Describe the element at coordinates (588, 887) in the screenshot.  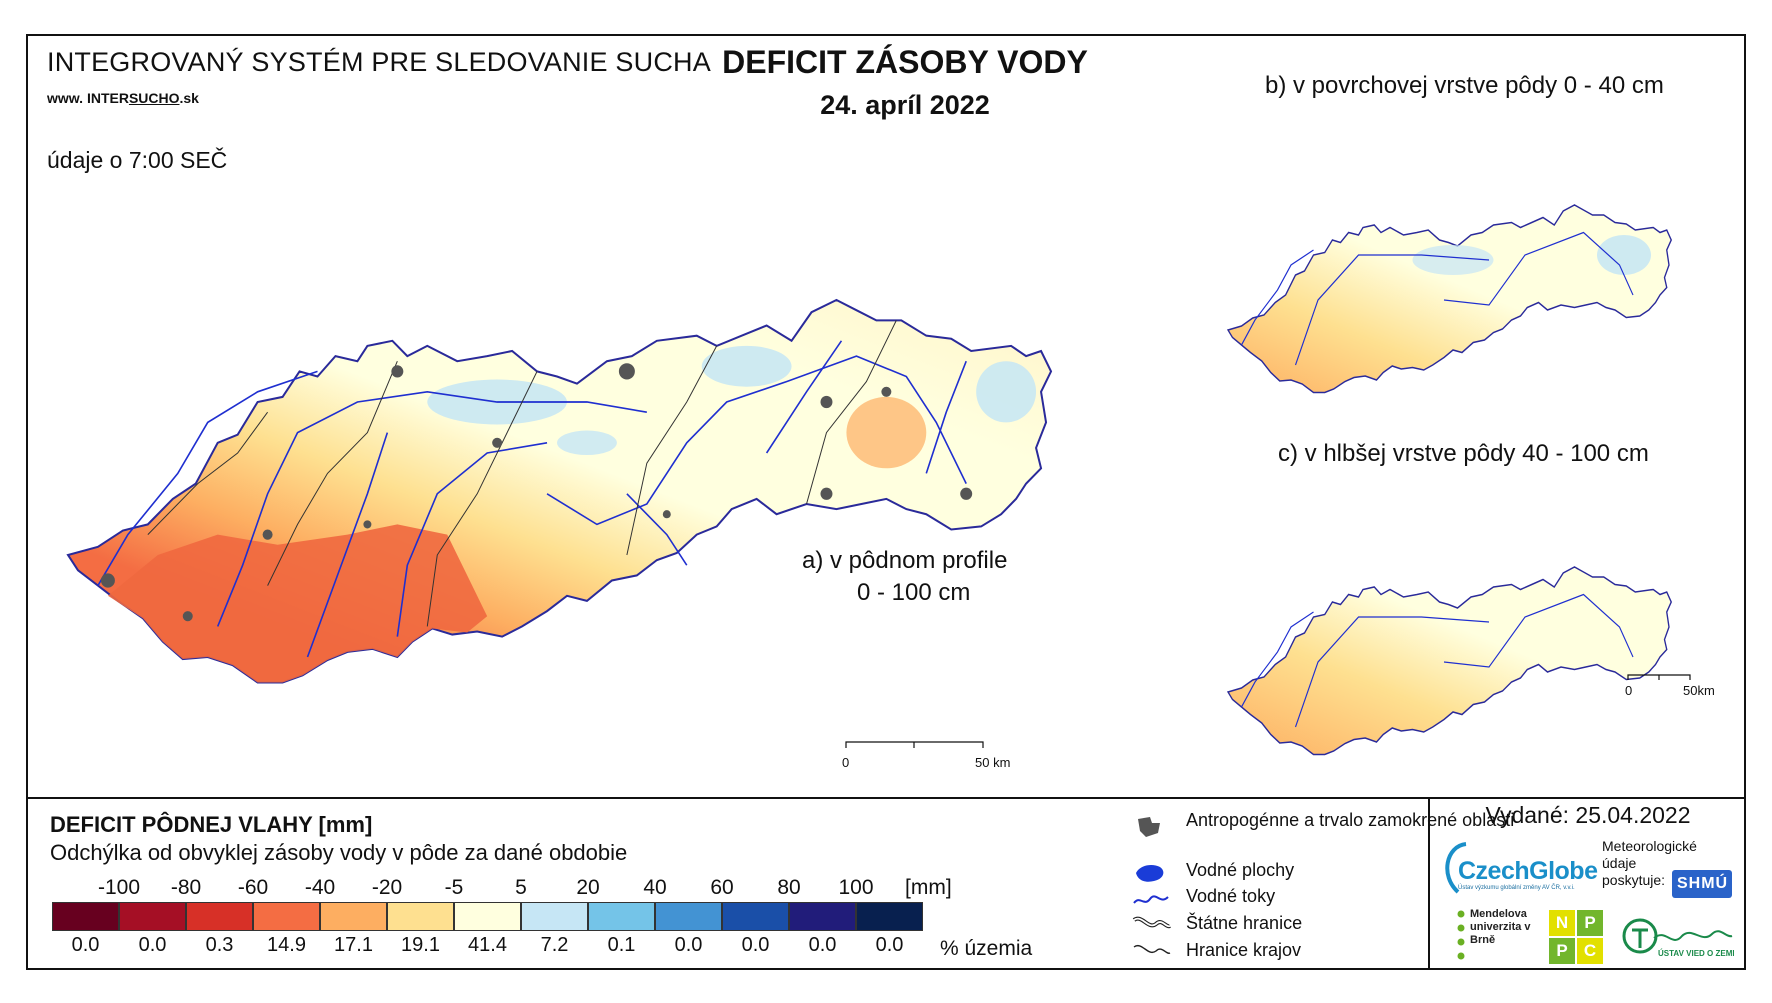
I see `legend-break: 20` at that location.